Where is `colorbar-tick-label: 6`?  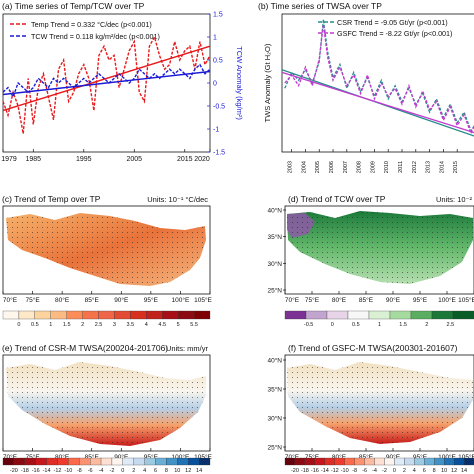
colorbar-tick-label: 6 is located at coordinates (155, 471).